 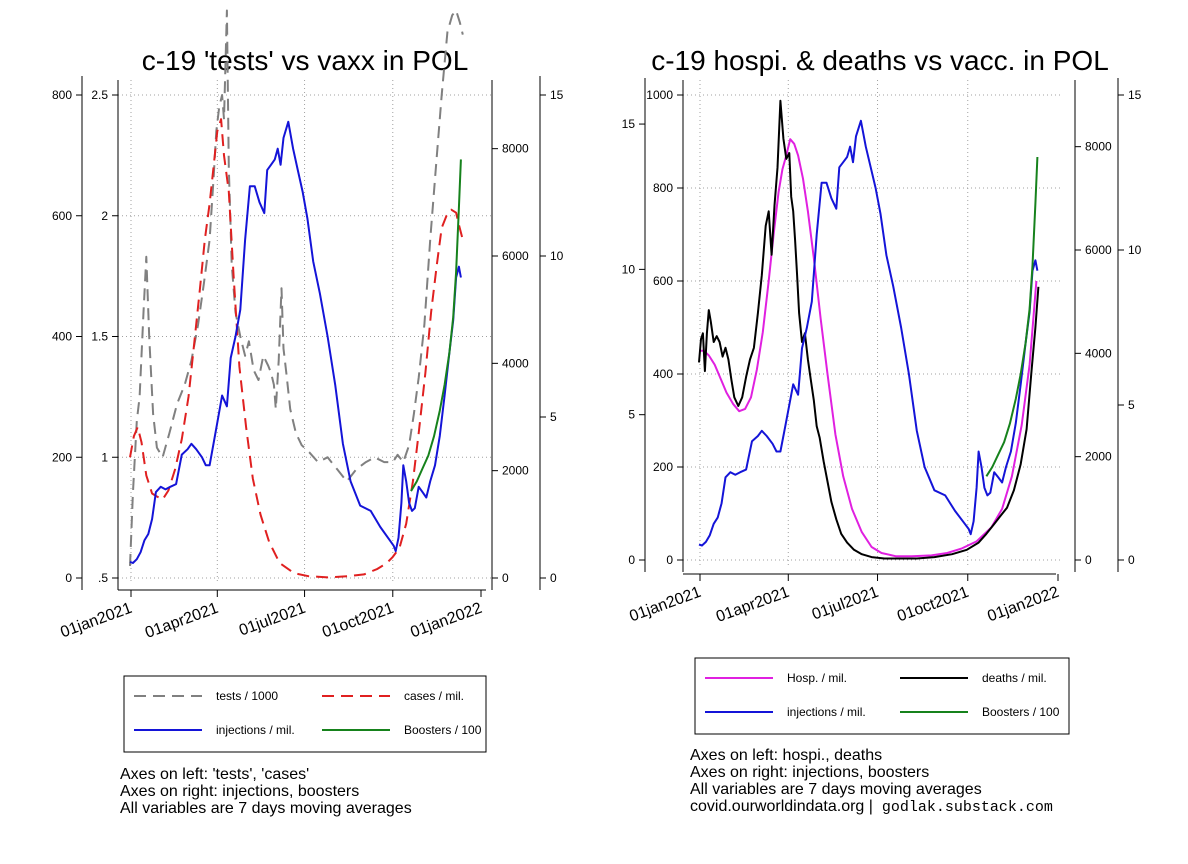 What do you see at coordinates (868, 348) in the screenshot?
I see `series-line-hosp-mil` at bounding box center [868, 348].